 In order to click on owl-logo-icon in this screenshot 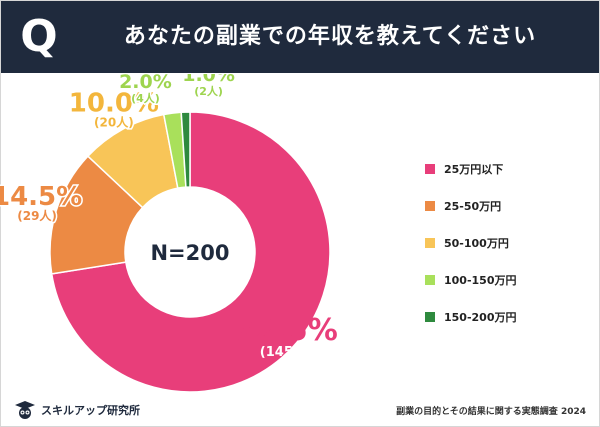, I will do `click(25, 410)`.